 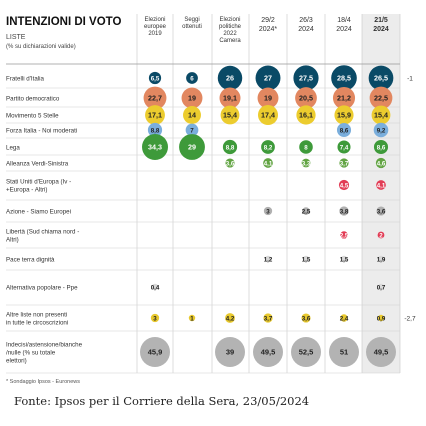 I want to click on value-label: 4,1, so click(x=381, y=185).